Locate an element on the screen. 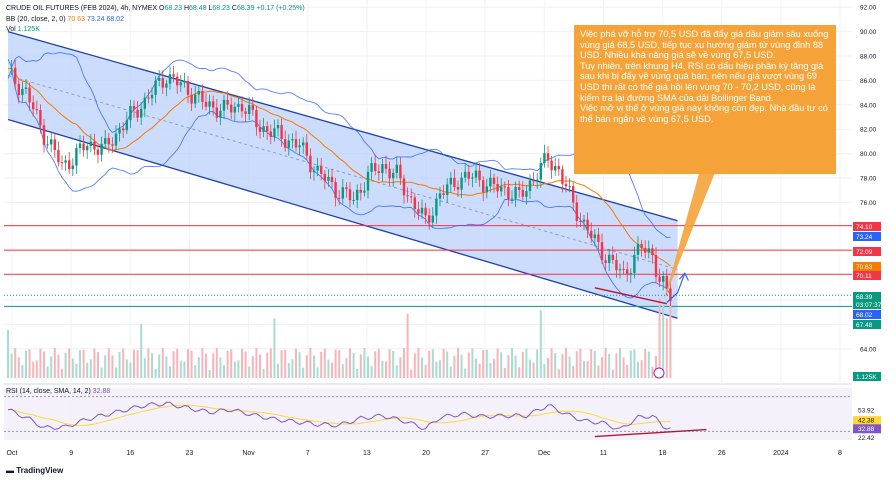 The width and height of the screenshot is (896, 484). price-axis-badge-text: 70.63 is located at coordinates (864, 267).